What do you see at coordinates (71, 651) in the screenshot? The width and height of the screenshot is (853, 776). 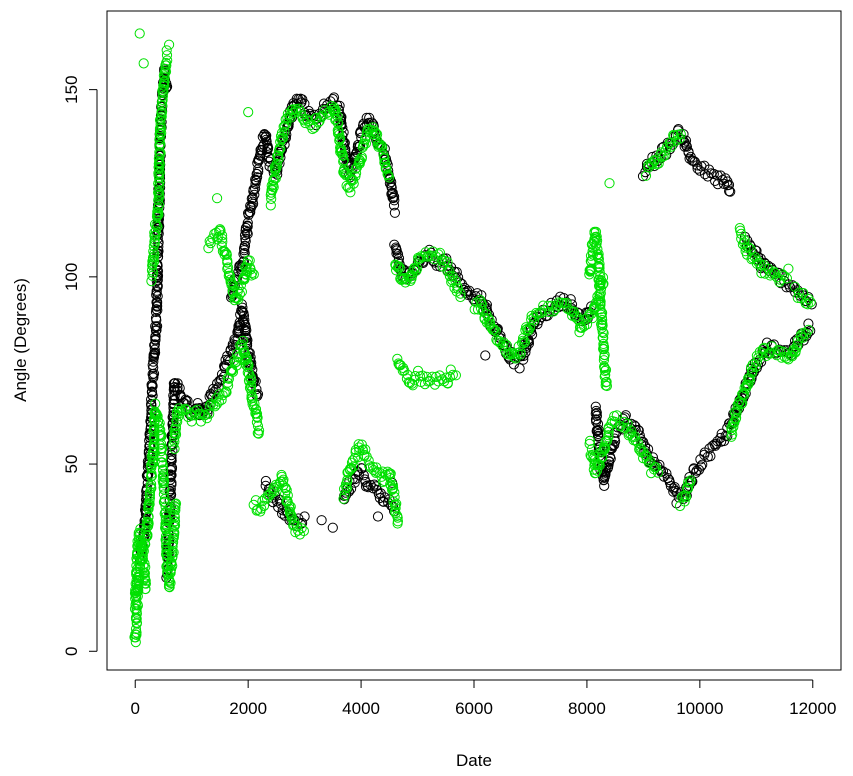 I see `y-tick-label: 0` at bounding box center [71, 651].